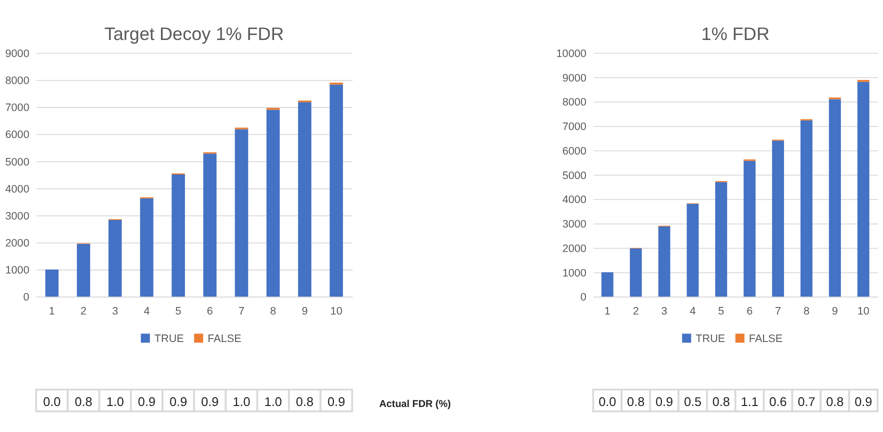 The width and height of the screenshot is (883, 432). I want to click on chart-title: 1% FDR, so click(735, 34).